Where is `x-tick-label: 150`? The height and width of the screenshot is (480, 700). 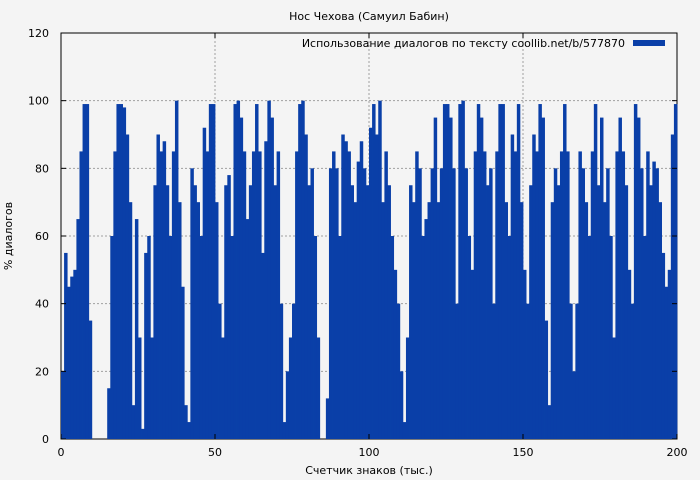
x-tick-label: 150 is located at coordinates (523, 452).